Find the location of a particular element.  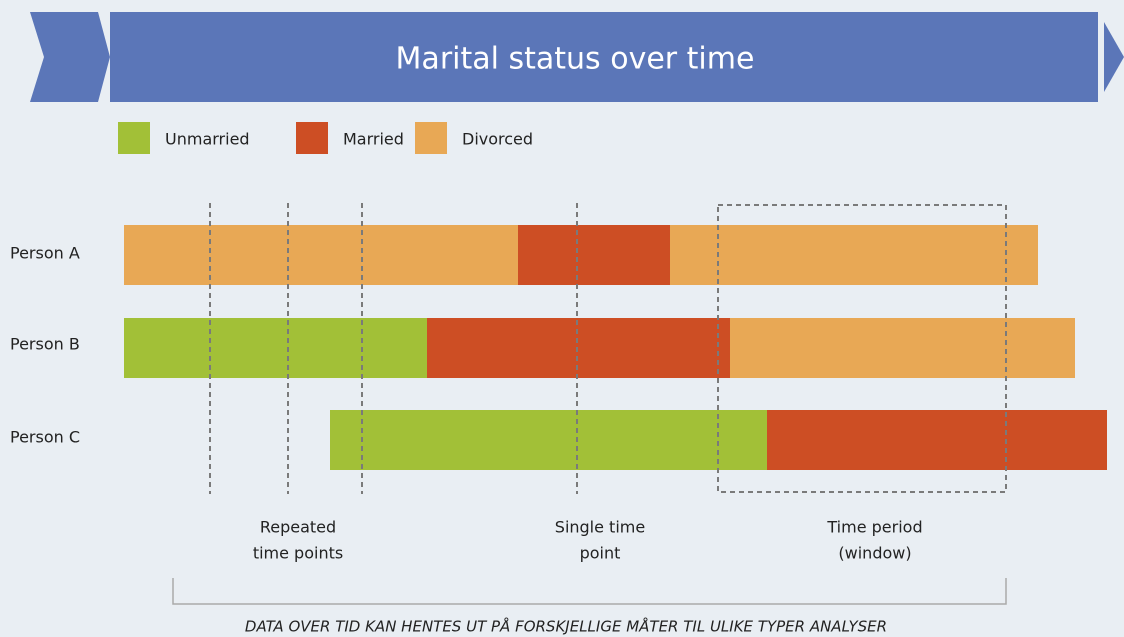

annotation: Time period is located at coordinates (874, 527).